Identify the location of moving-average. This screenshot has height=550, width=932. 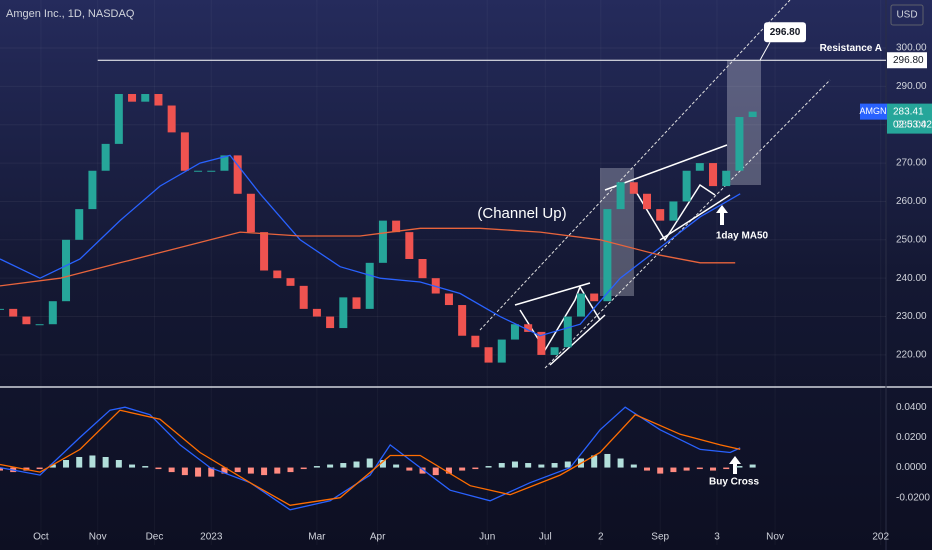
(368, 257).